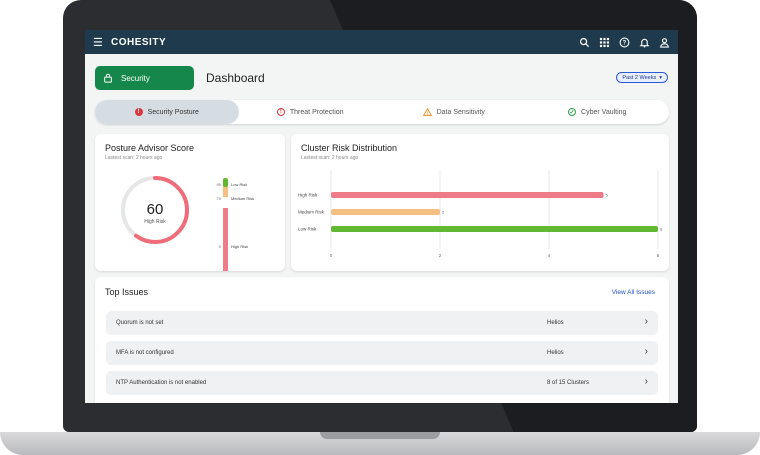 The width and height of the screenshot is (760, 455). I want to click on x-tick-label: 6, so click(658, 255).